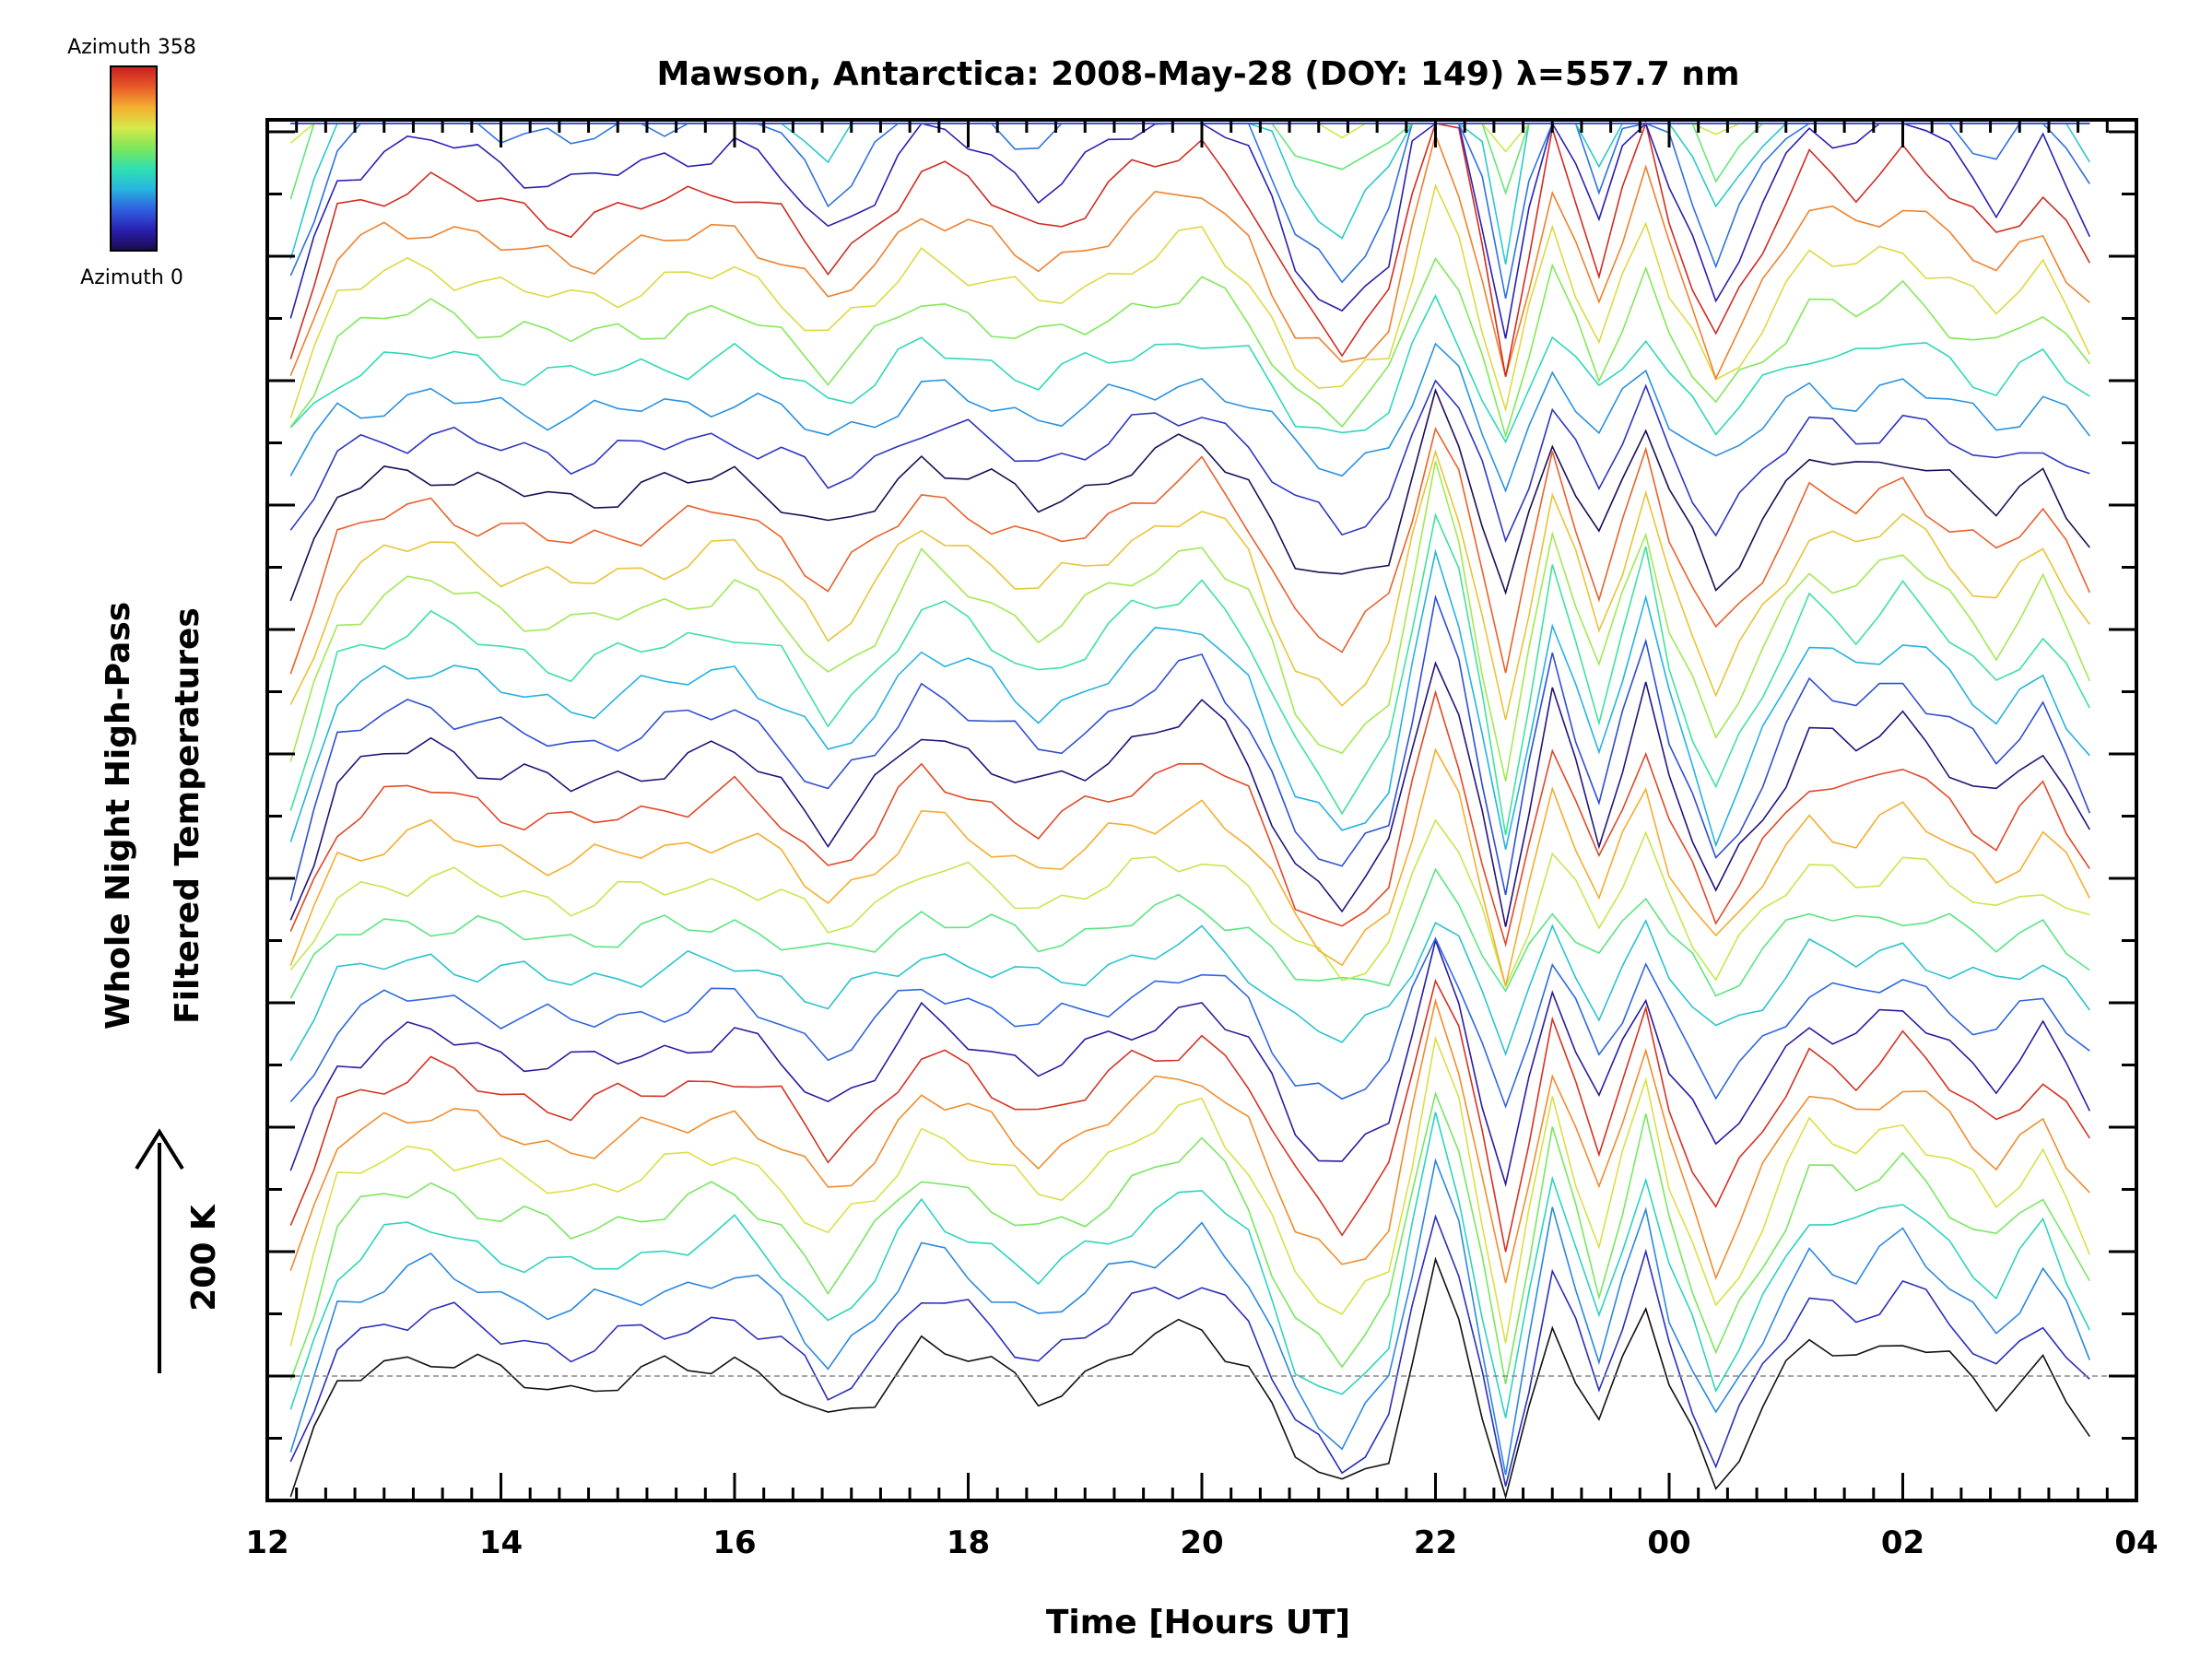 The width and height of the screenshot is (2212, 1659). I want to click on scale-bar-label: 200 K, so click(204, 1258).